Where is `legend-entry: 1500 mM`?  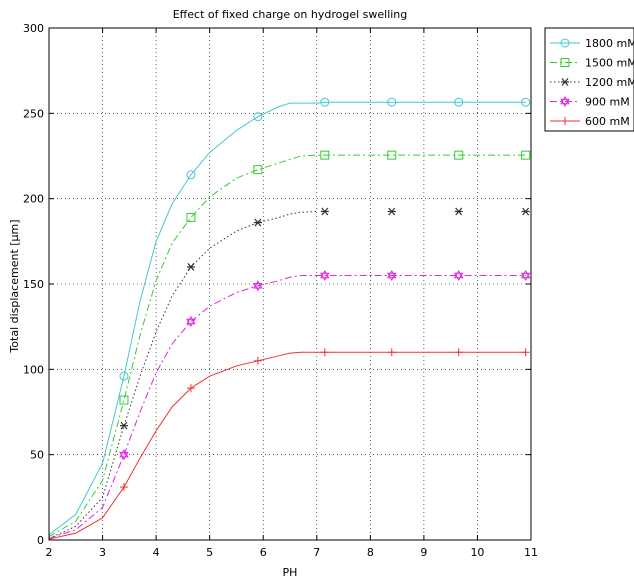 legend-entry: 1500 mM is located at coordinates (592, 63).